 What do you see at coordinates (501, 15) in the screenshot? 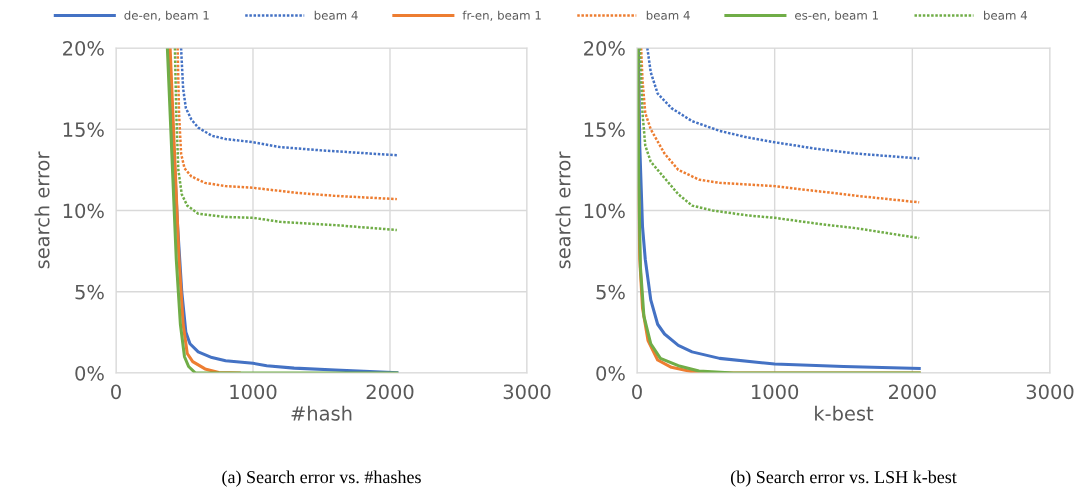
I see `legend-label: fr-en, beam 1` at bounding box center [501, 15].